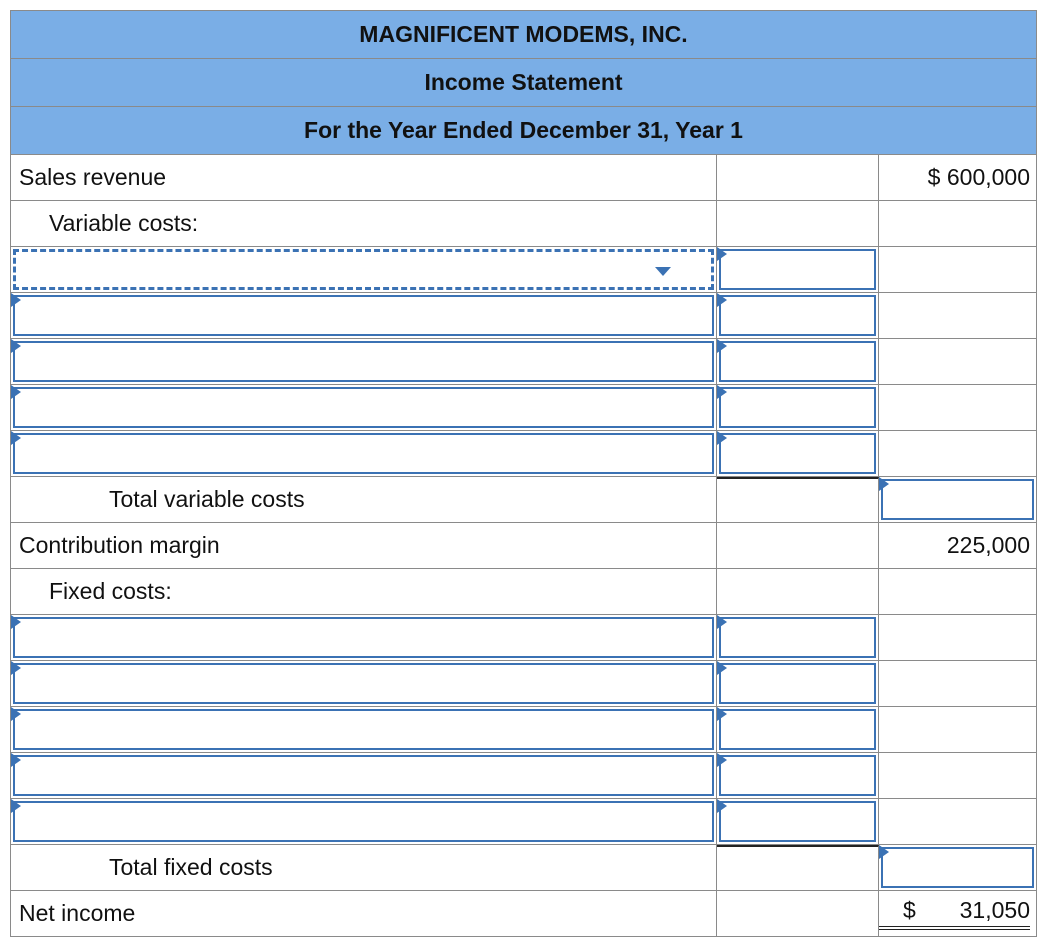 This screenshot has height=946, width=1053. I want to click on fixed-cost-4-amount-cell, so click(798, 775).